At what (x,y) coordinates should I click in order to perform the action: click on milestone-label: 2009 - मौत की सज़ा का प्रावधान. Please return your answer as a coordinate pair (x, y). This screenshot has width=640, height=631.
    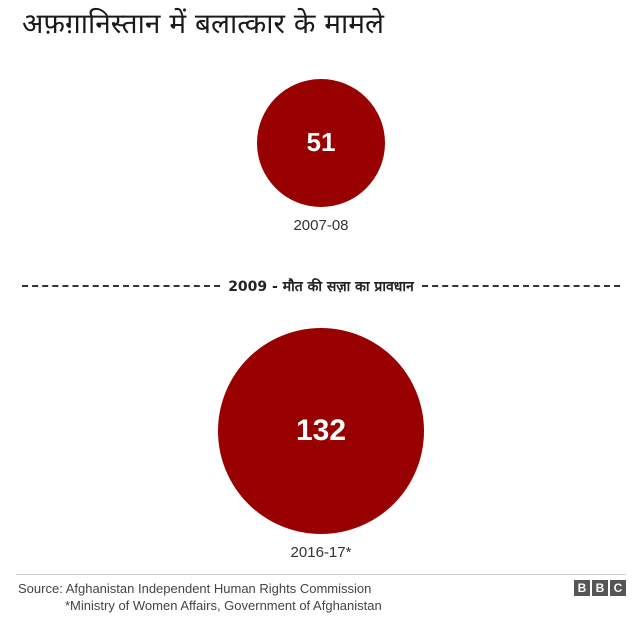
    Looking at the image, I should click on (321, 286).